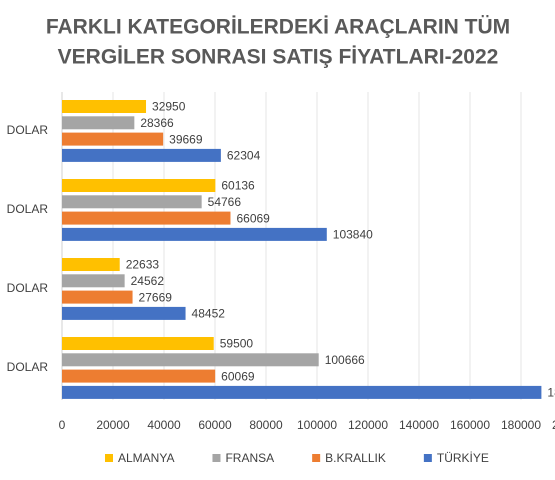 The height and width of the screenshot is (480, 555). What do you see at coordinates (113, 425) in the screenshot?
I see `x-tick-label: 20000` at bounding box center [113, 425].